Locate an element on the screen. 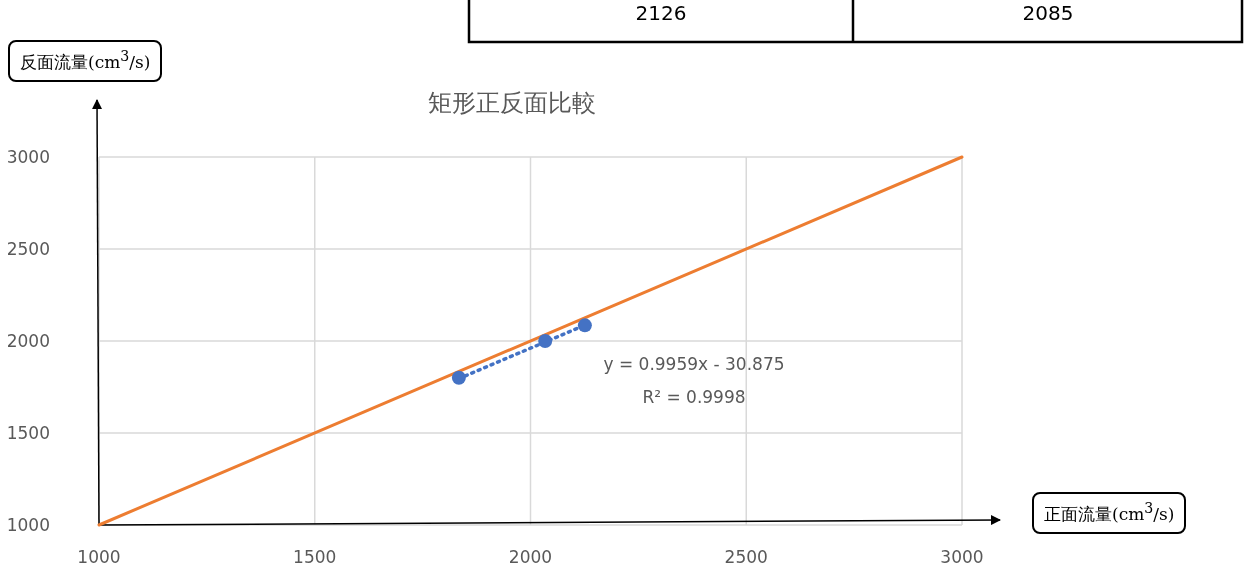 The width and height of the screenshot is (1255, 566). y-tick-label: 1000 is located at coordinates (28, 525).